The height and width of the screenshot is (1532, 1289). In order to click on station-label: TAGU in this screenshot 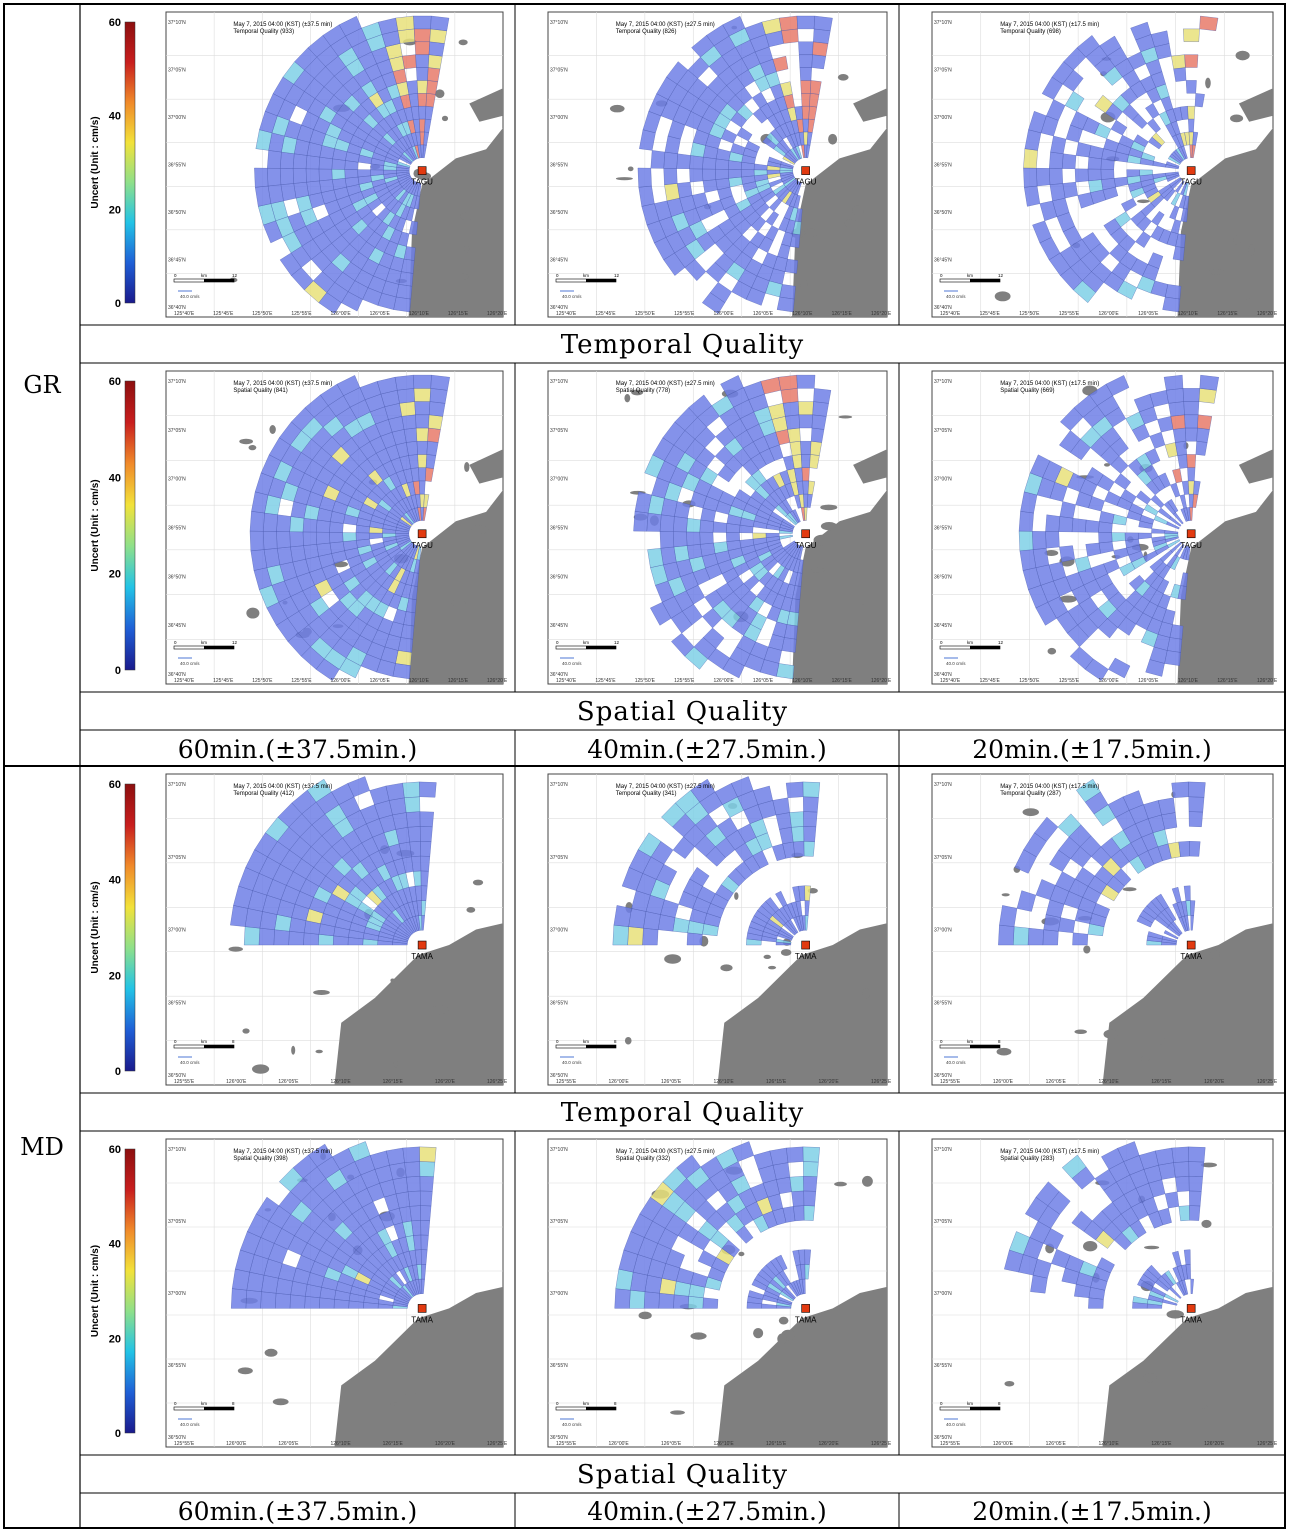, I will do `click(806, 182)`.